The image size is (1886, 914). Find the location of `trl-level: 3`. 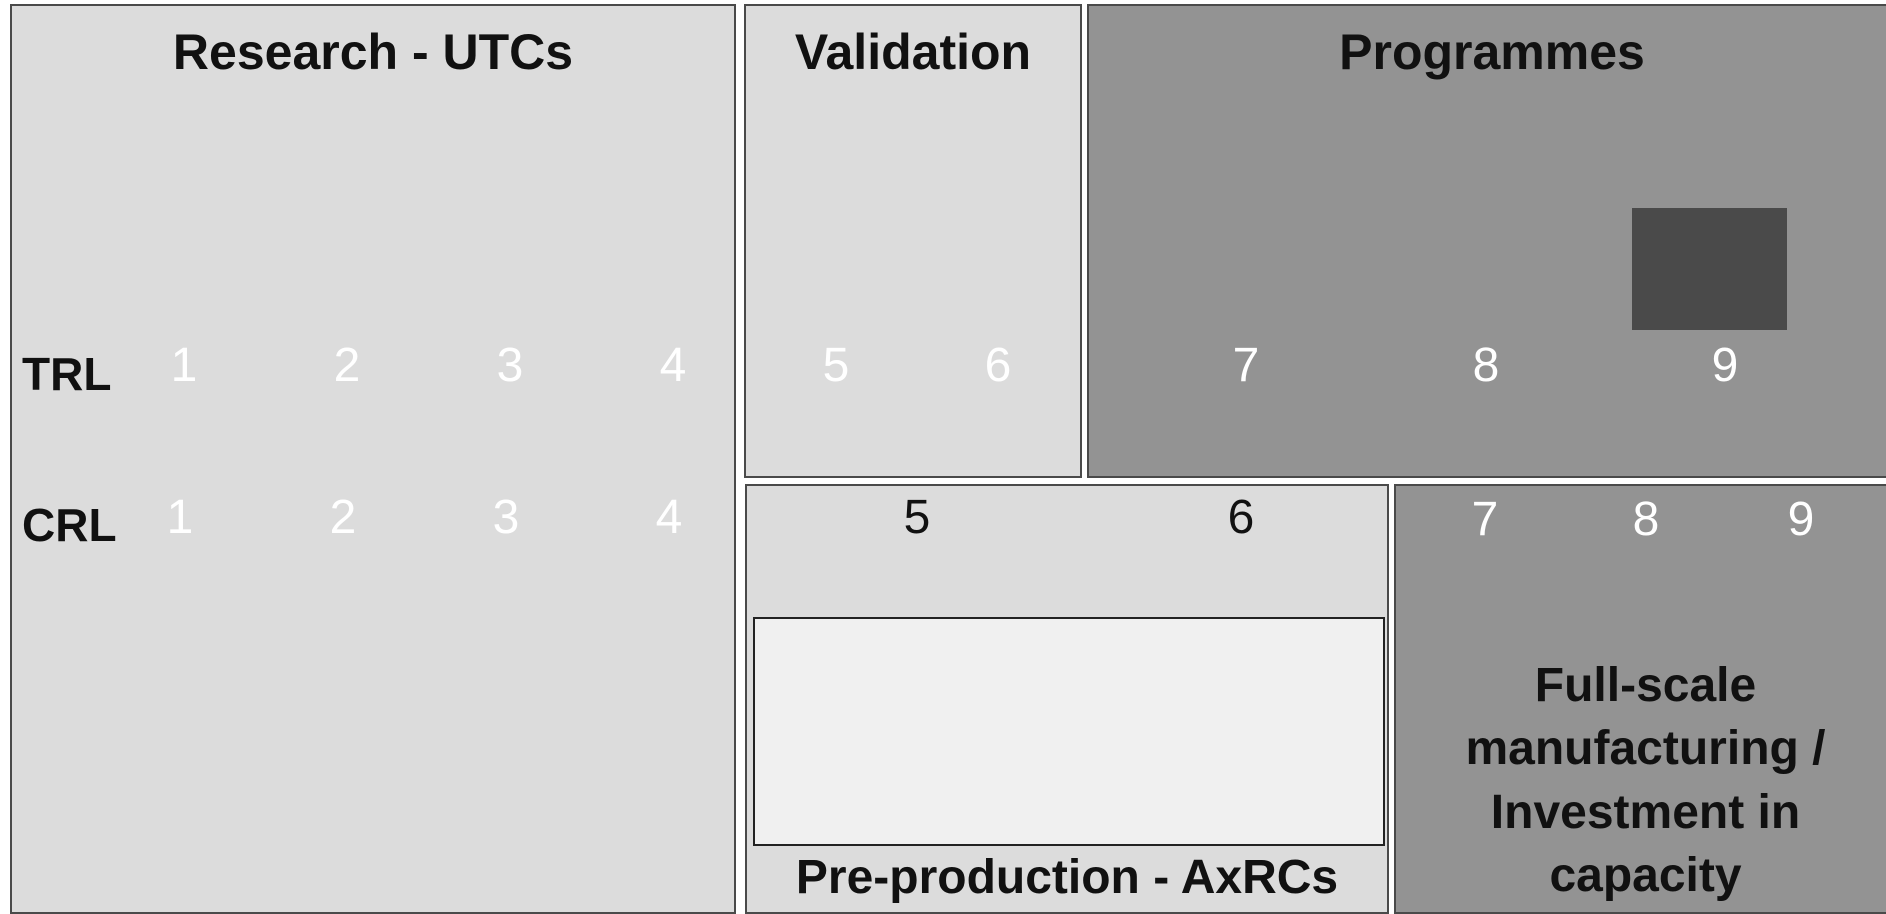

trl-level: 3 is located at coordinates (510, 365).